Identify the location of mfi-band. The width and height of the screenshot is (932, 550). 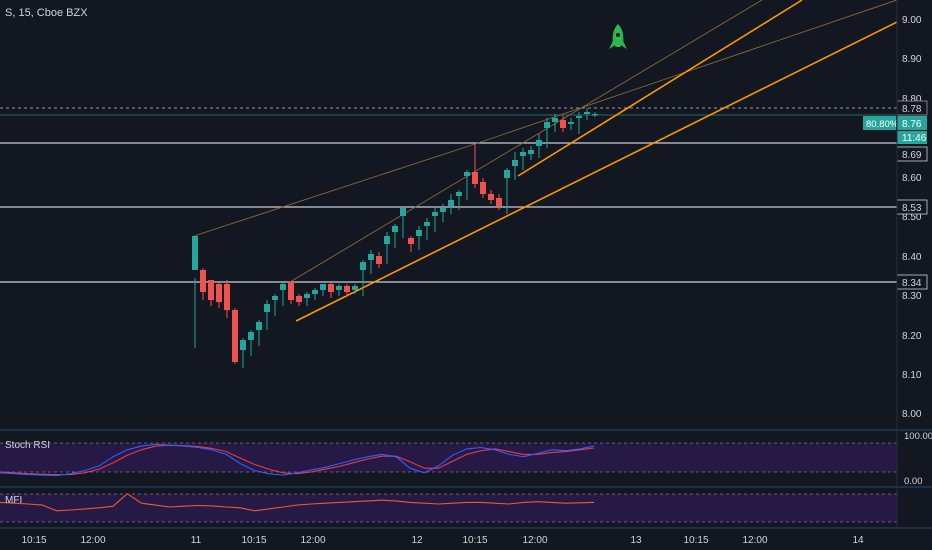
(448, 508).